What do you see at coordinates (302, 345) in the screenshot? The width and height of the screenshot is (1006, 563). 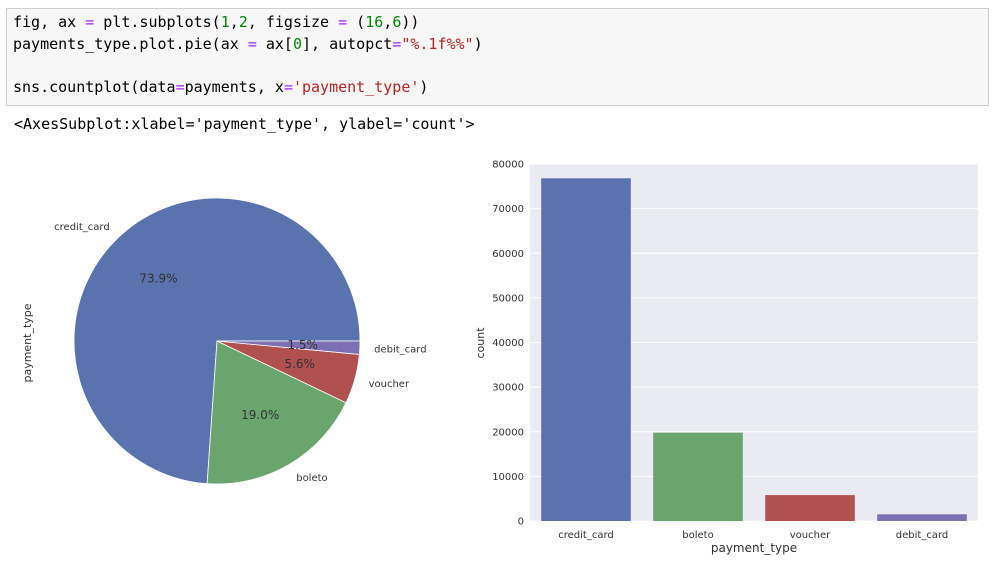 I see `pie-pct-label: 1.5%` at bounding box center [302, 345].